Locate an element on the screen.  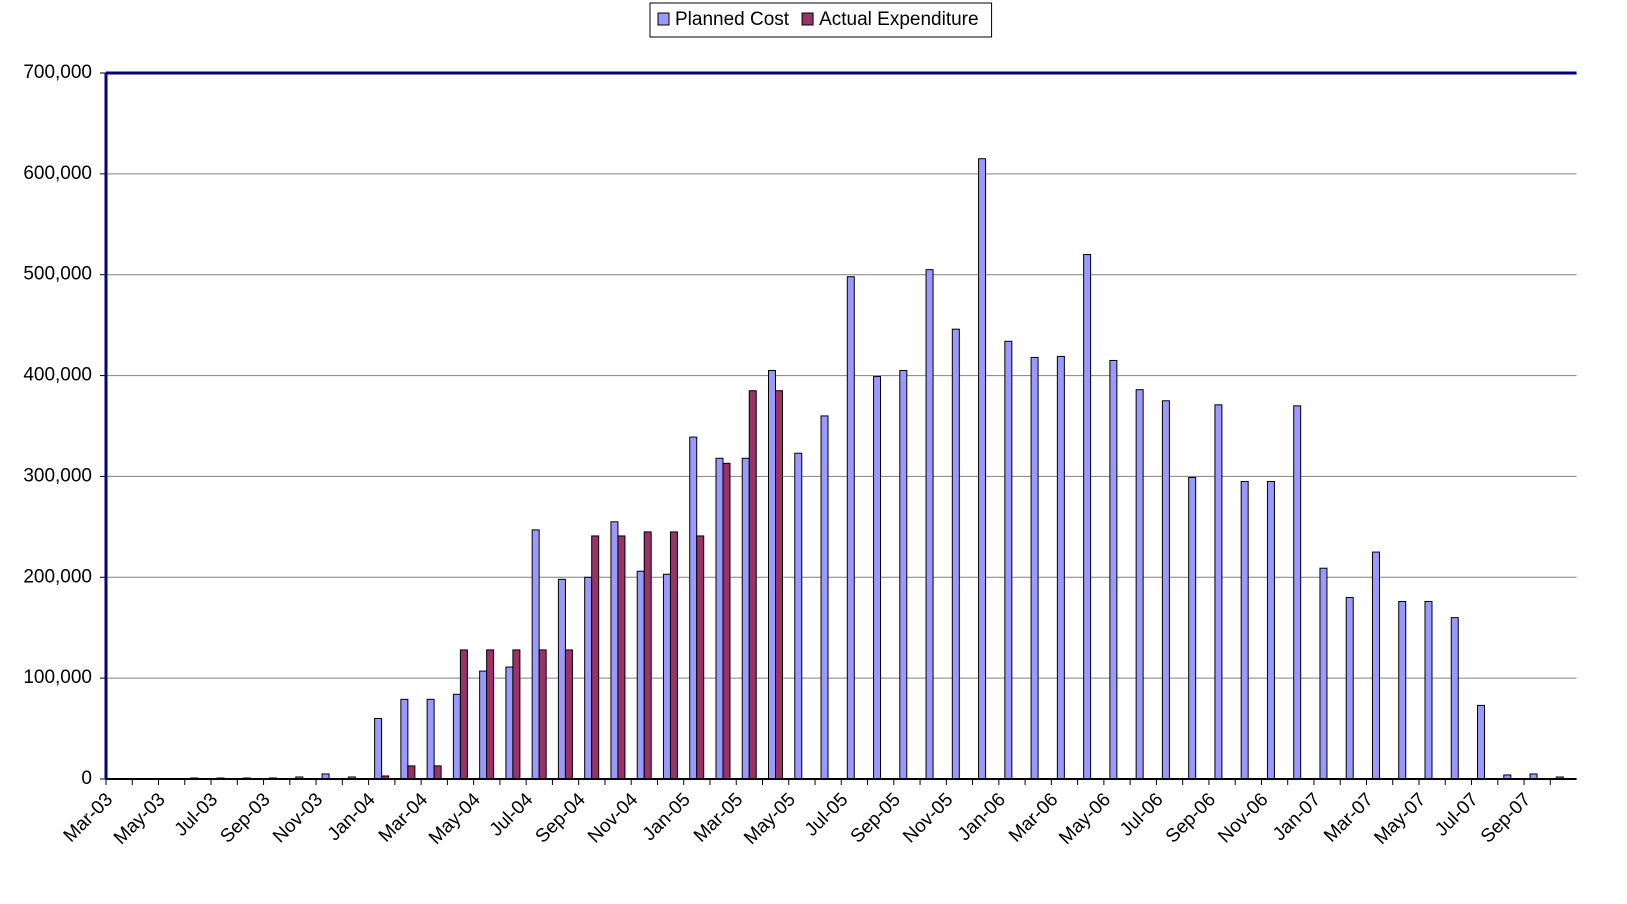
x-tick-label: Jul-04 is located at coordinates (512, 815).